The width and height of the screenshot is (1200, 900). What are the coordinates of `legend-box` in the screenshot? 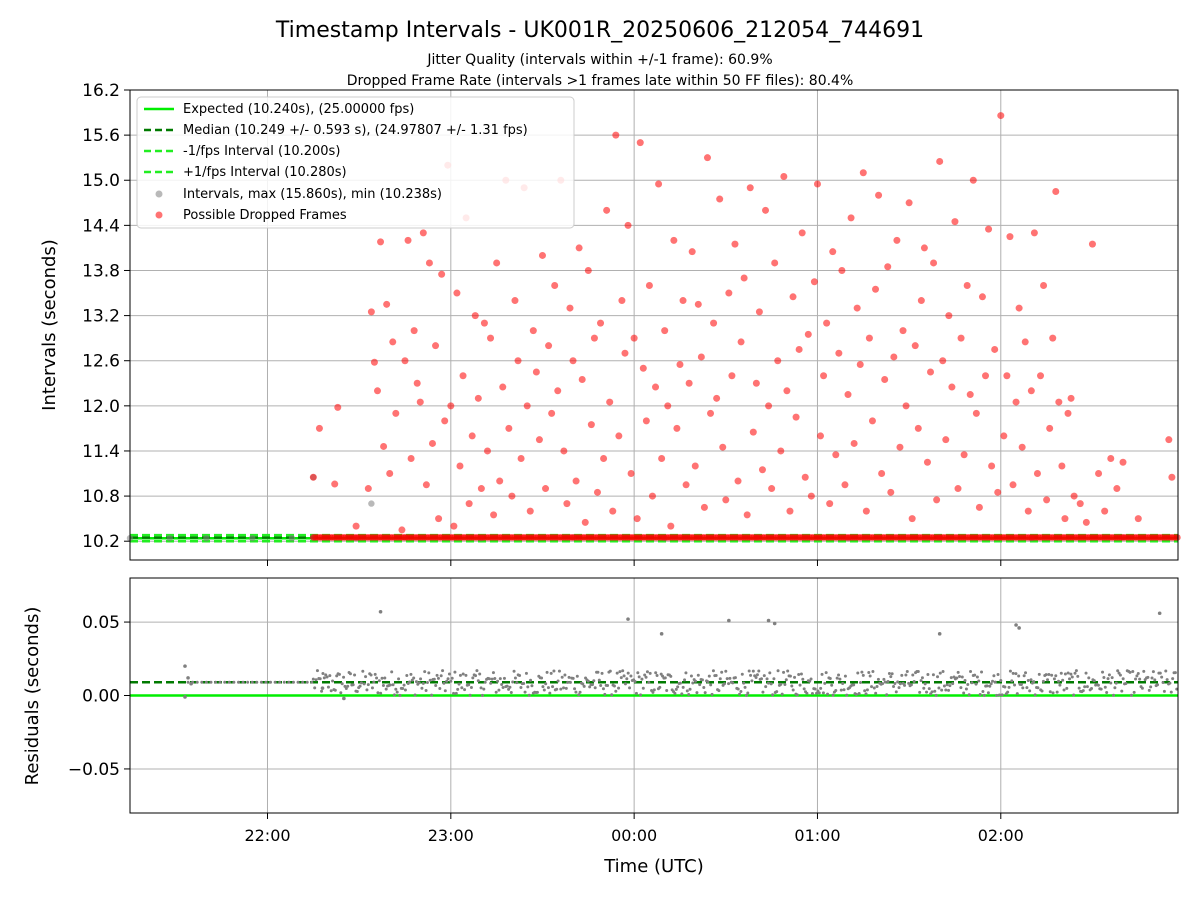 It's located at (355, 162).